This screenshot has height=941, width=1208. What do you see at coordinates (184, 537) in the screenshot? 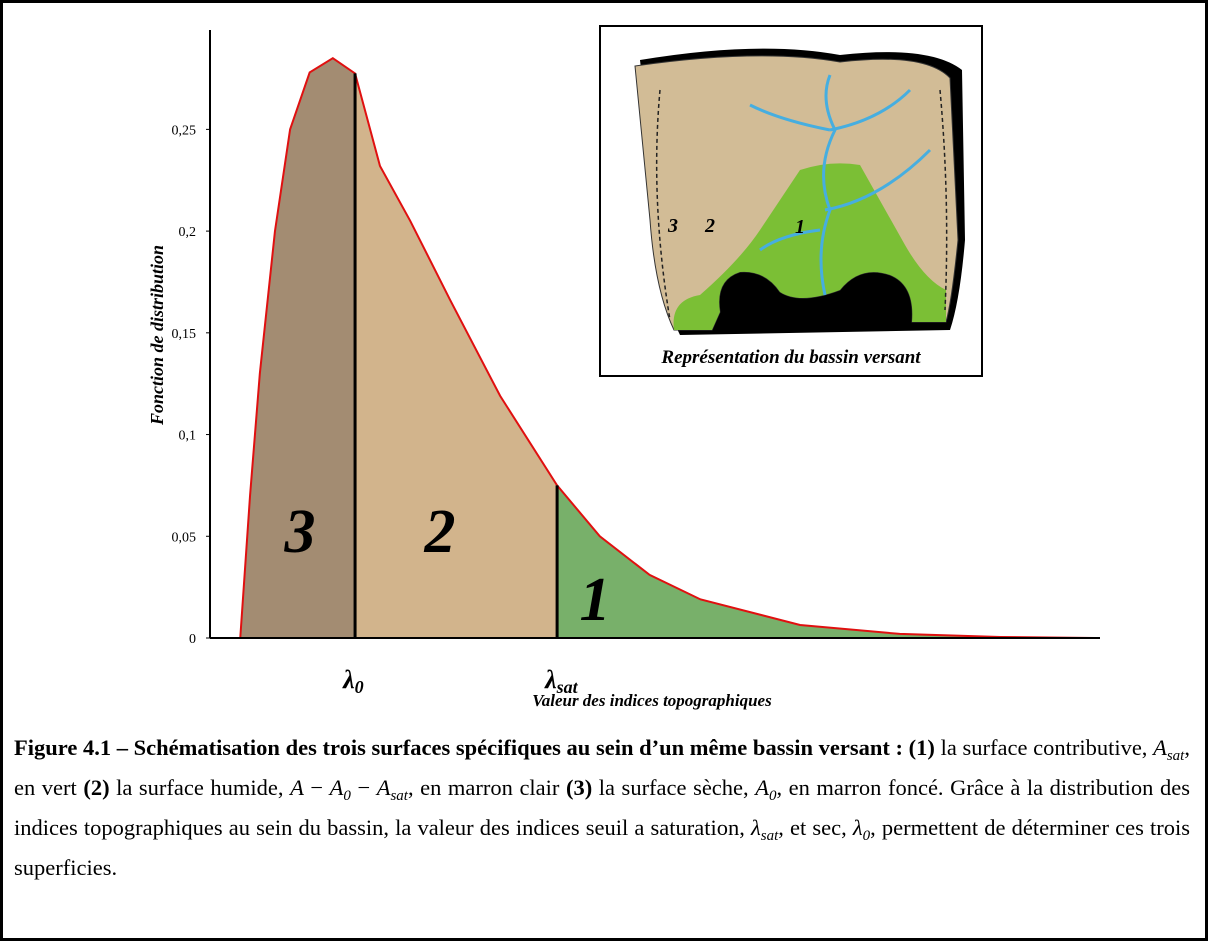
I see `y-tick-label: 0,05` at bounding box center [184, 537].